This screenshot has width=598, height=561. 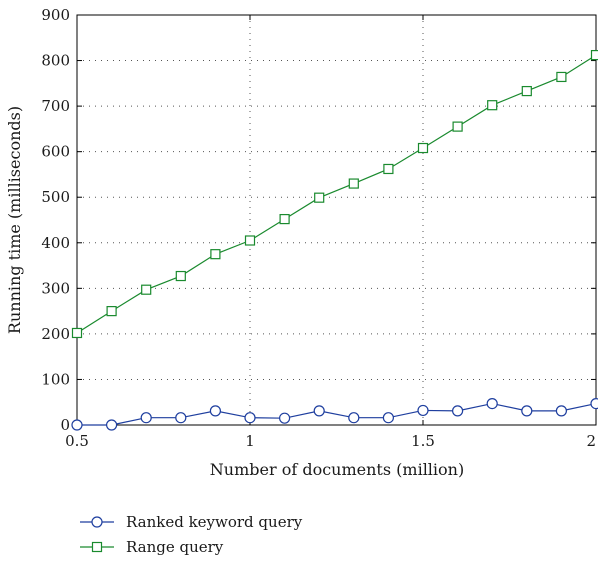 I want to click on y-tick-label: 0, so click(x=65, y=425).